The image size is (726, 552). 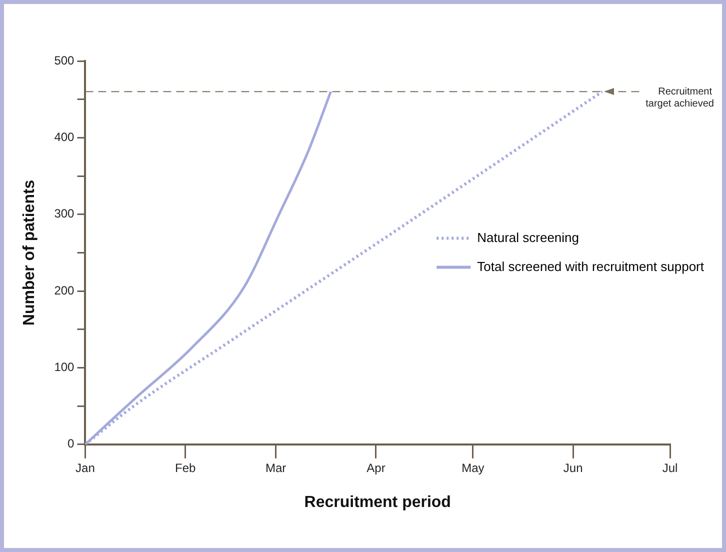 What do you see at coordinates (64, 367) in the screenshot?
I see `y-tick-label: 100` at bounding box center [64, 367].